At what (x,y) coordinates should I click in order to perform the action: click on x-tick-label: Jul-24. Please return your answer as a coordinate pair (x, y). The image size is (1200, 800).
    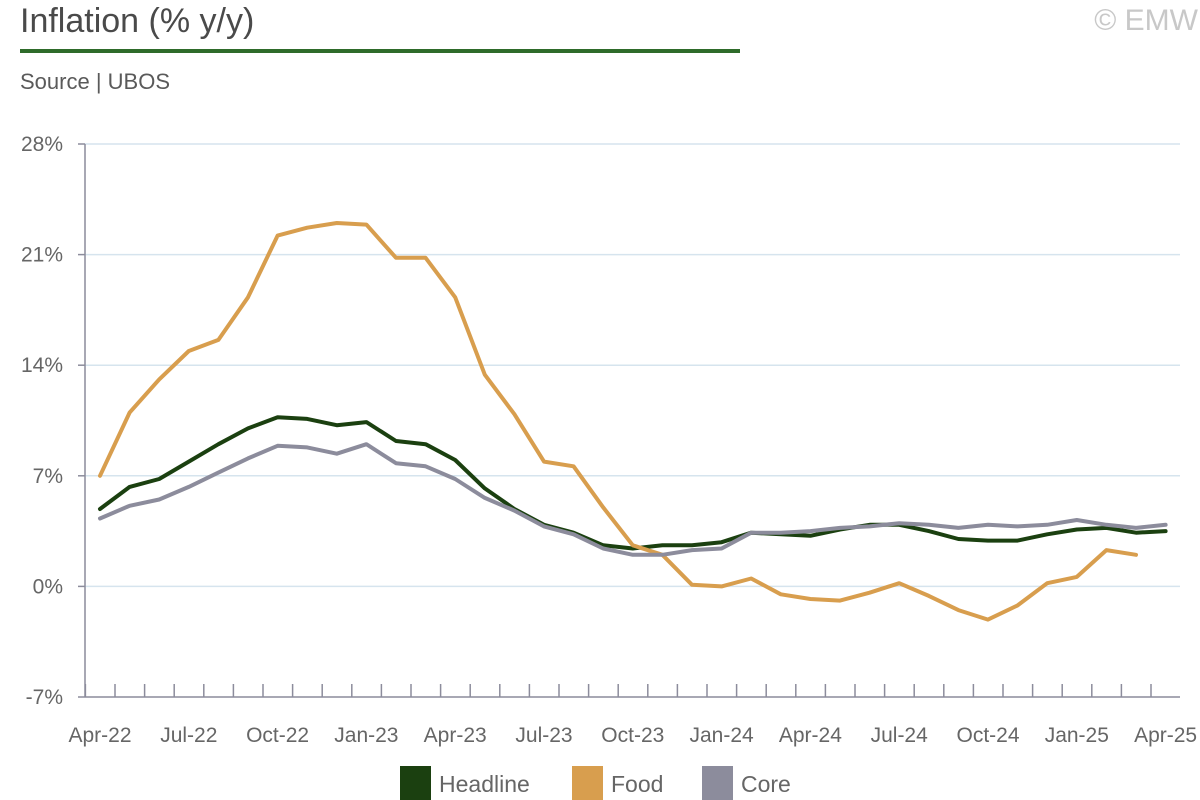
    Looking at the image, I should click on (900, 735).